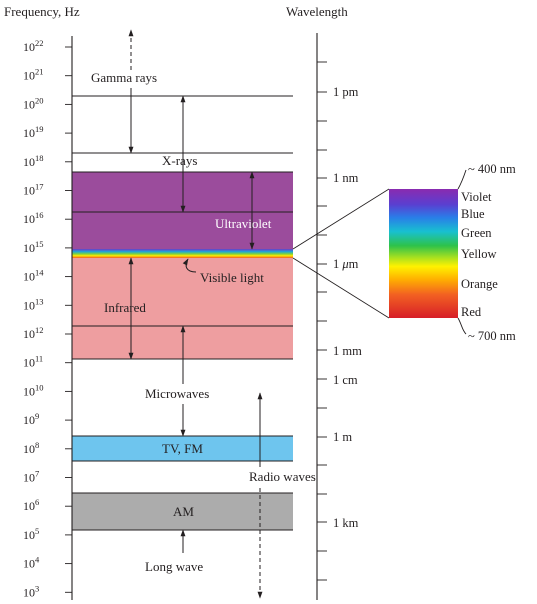 This screenshot has height=604, width=537. I want to click on tv-fm-label: TV, FM, so click(182, 448).